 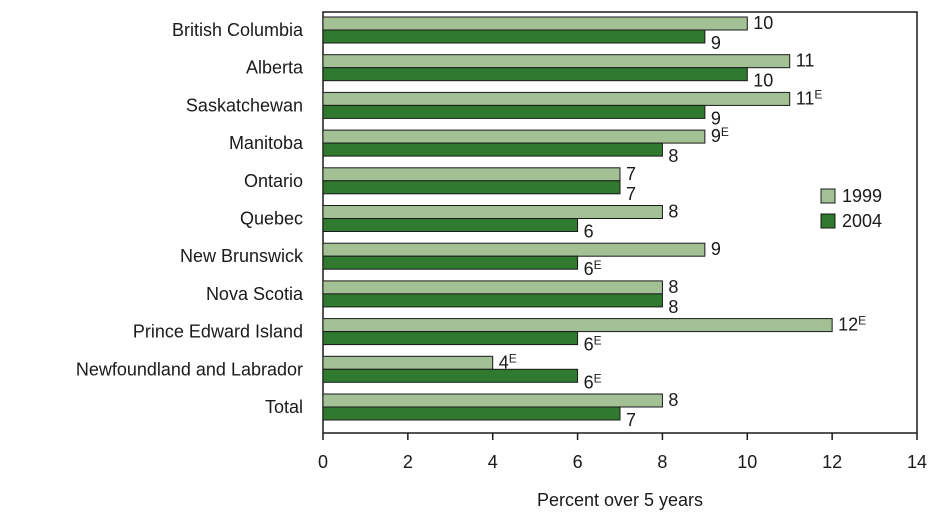 I want to click on data-label: 6, so click(x=589, y=232).